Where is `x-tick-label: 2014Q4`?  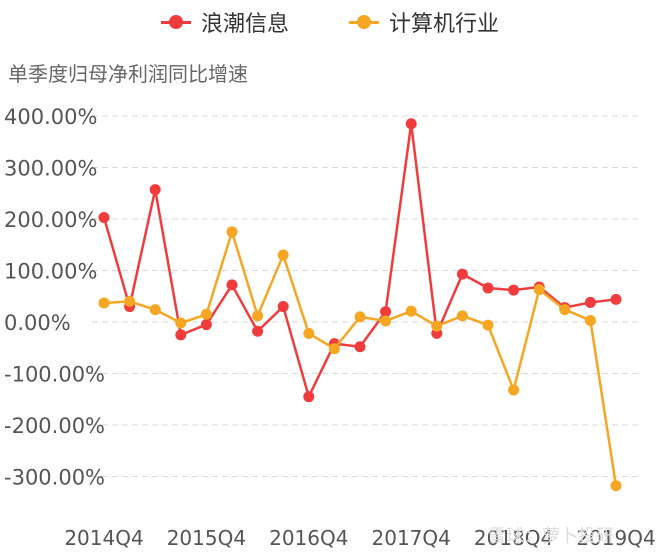 x-tick-label: 2014Q4 is located at coordinates (103, 538).